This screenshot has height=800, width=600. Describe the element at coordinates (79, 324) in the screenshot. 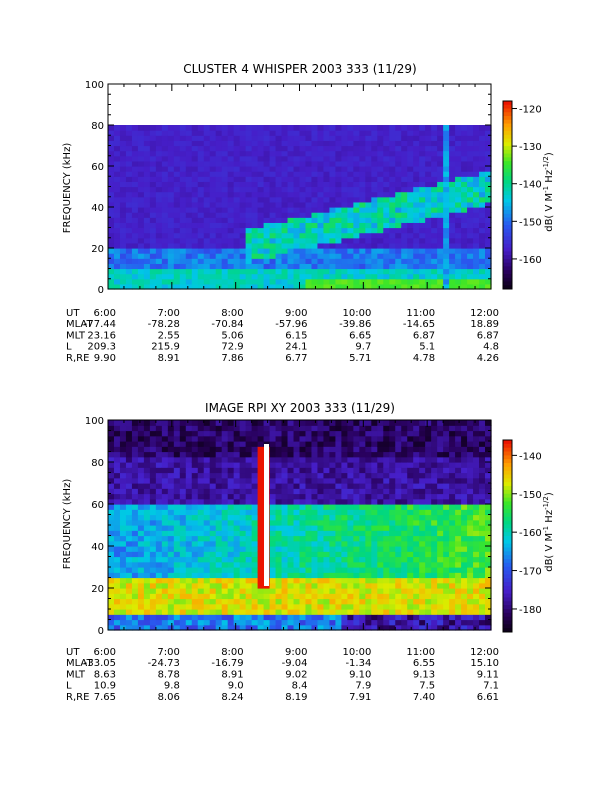

I see `ephemeris-row-label: MLAT` at that location.